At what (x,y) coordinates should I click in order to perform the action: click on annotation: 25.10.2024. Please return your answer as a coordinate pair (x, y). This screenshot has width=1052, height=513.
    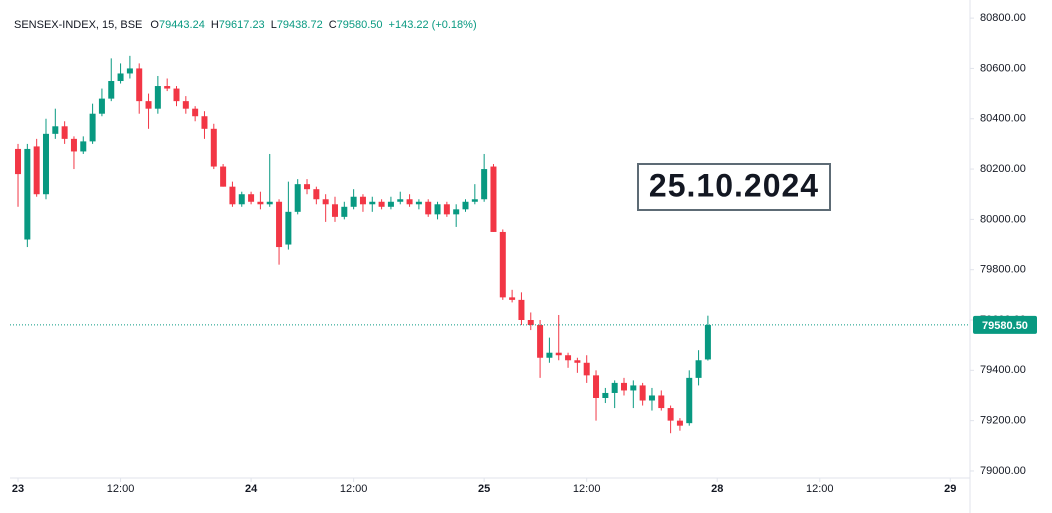
    Looking at the image, I should click on (734, 185).